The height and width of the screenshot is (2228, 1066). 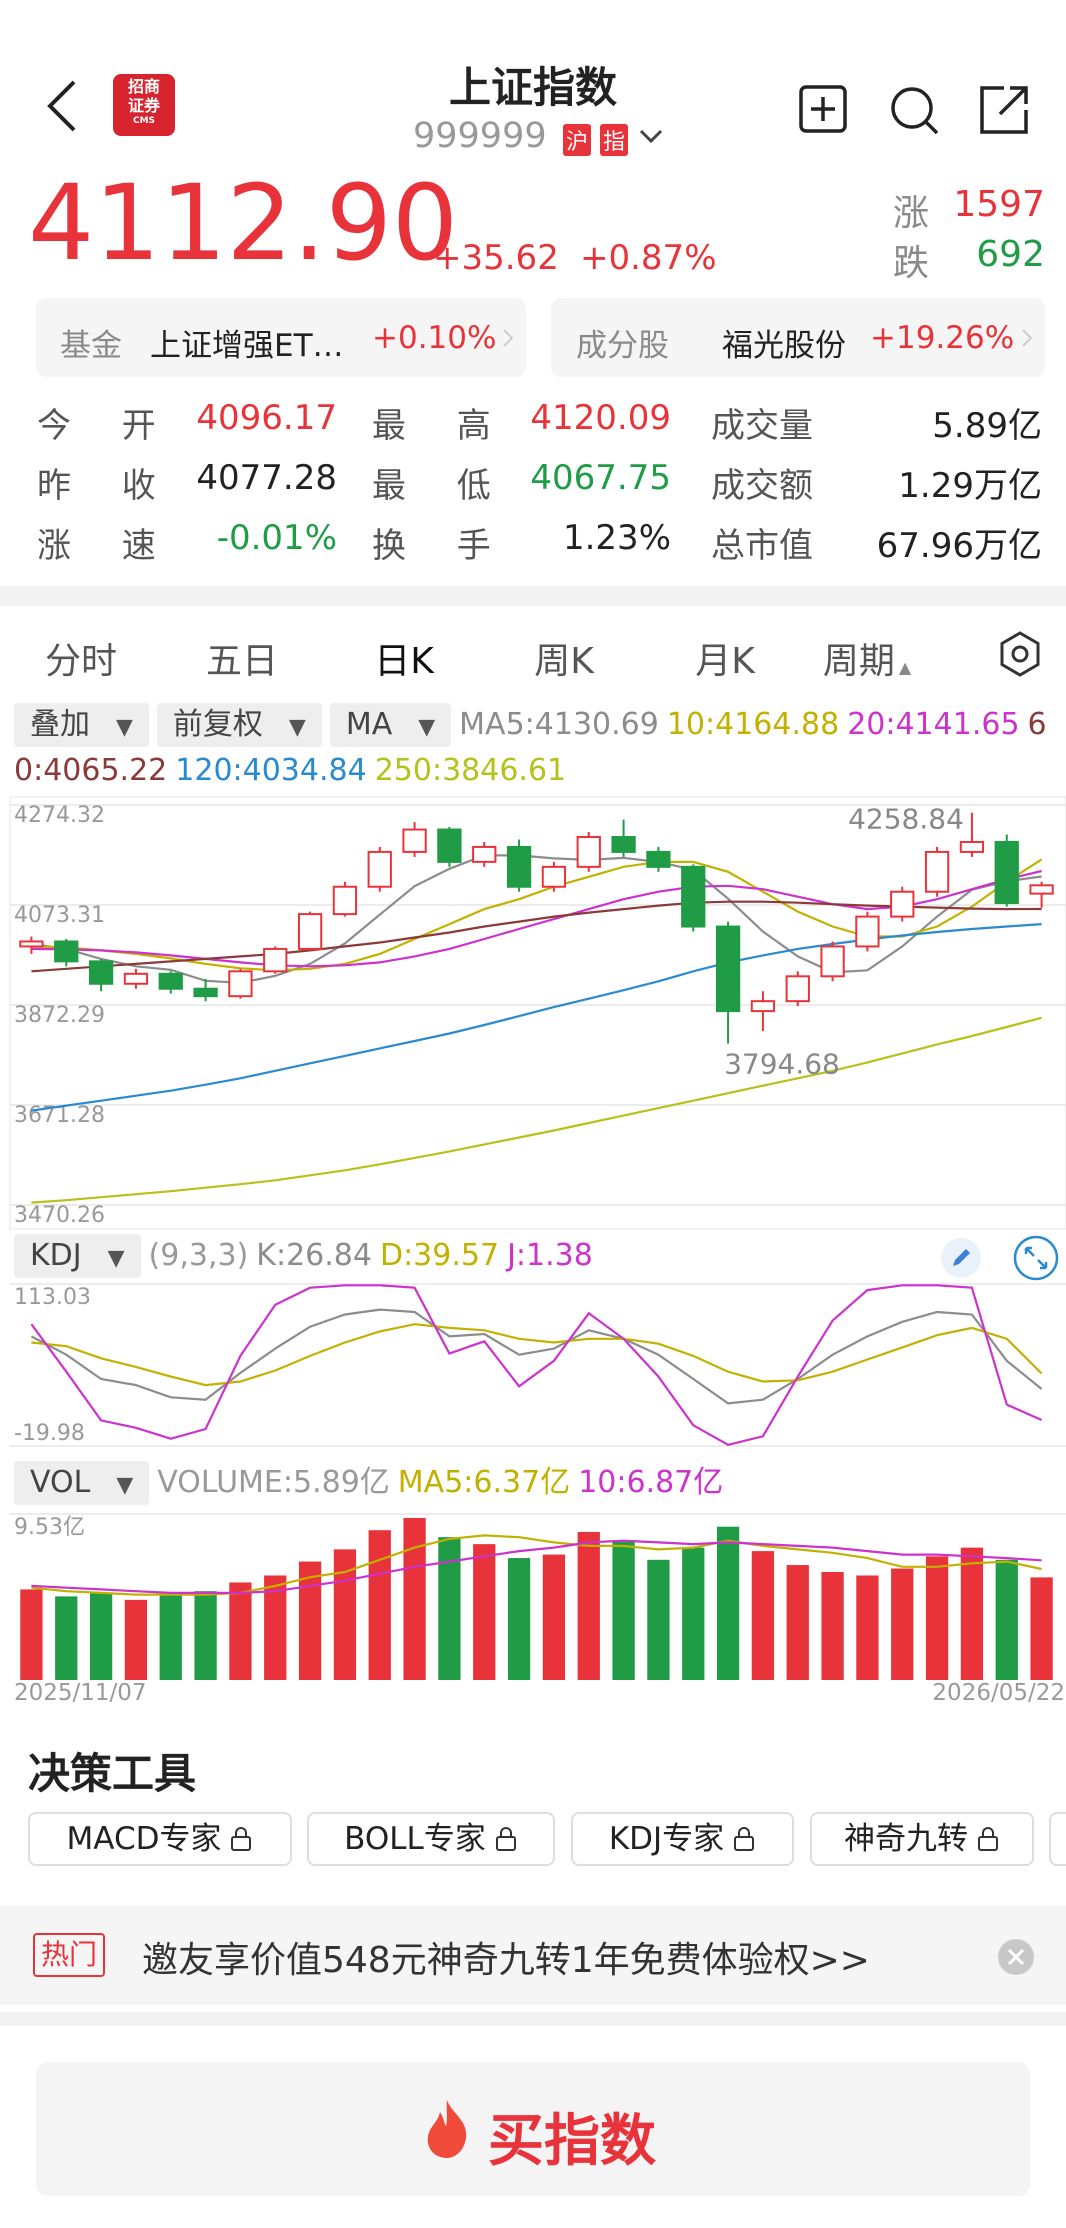 What do you see at coordinates (404, 661) in the screenshot?
I see `period-tab: 日K` at bounding box center [404, 661].